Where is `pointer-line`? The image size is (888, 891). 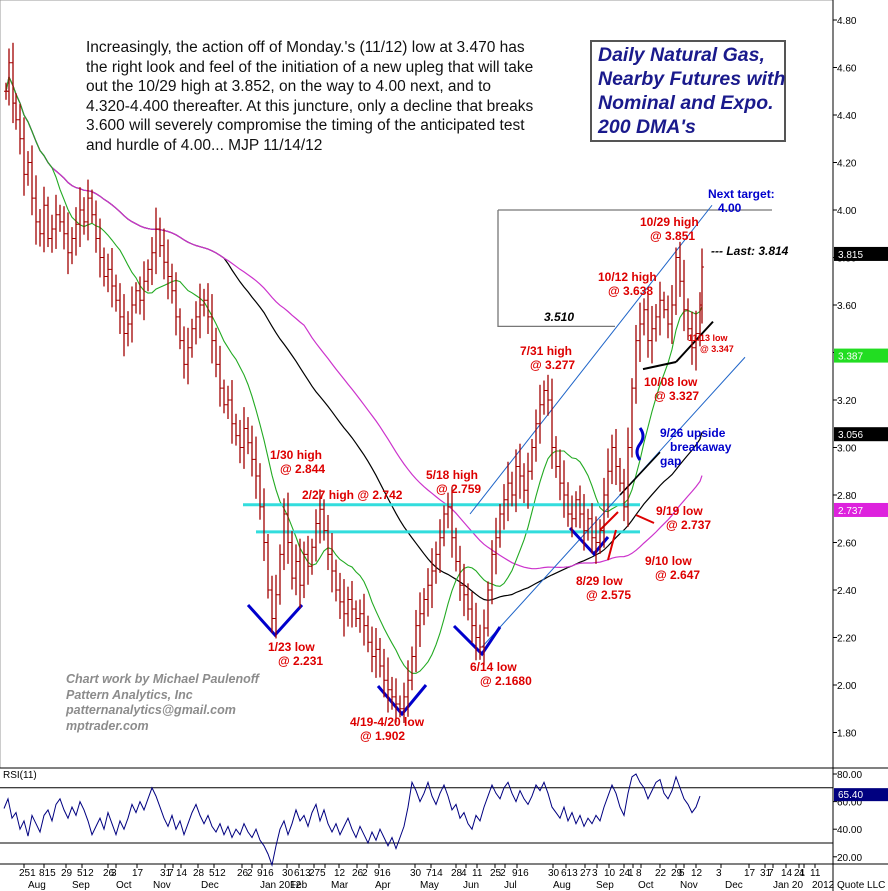 pointer-line is located at coordinates (645, 519).